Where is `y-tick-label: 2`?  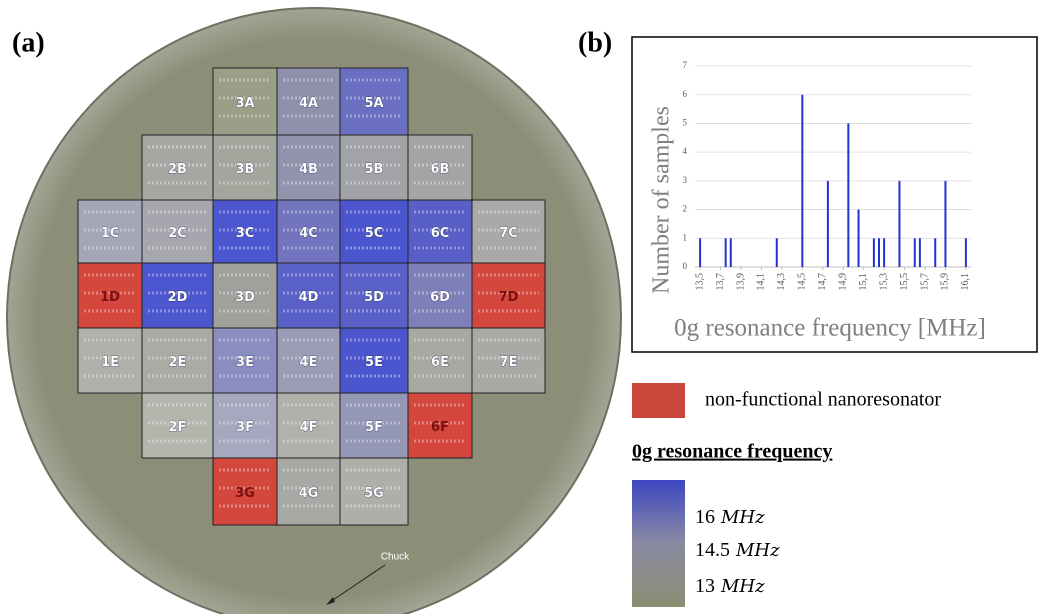
y-tick-label: 2 is located at coordinates (685, 209).